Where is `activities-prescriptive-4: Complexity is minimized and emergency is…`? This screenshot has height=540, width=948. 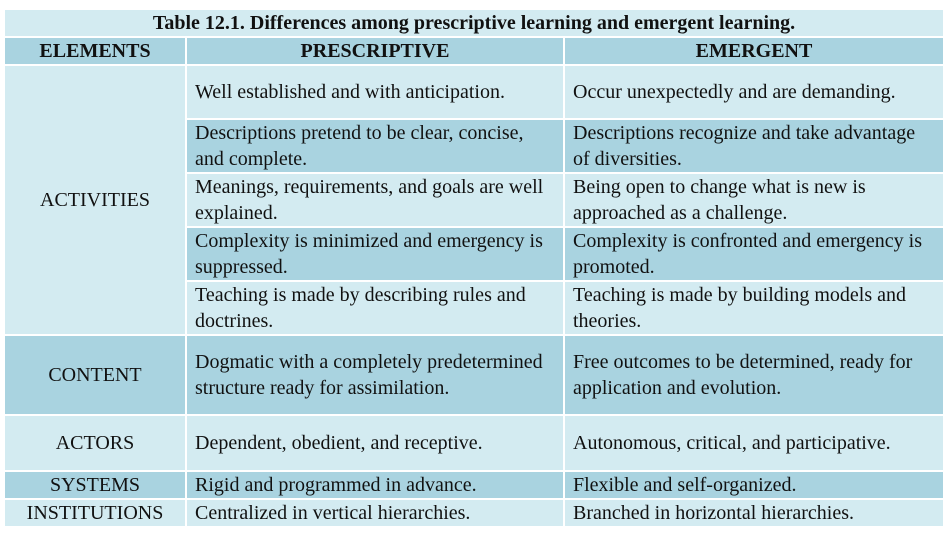
activities-prescriptive-4: Complexity is minimized and emergency is… is located at coordinates (375, 254).